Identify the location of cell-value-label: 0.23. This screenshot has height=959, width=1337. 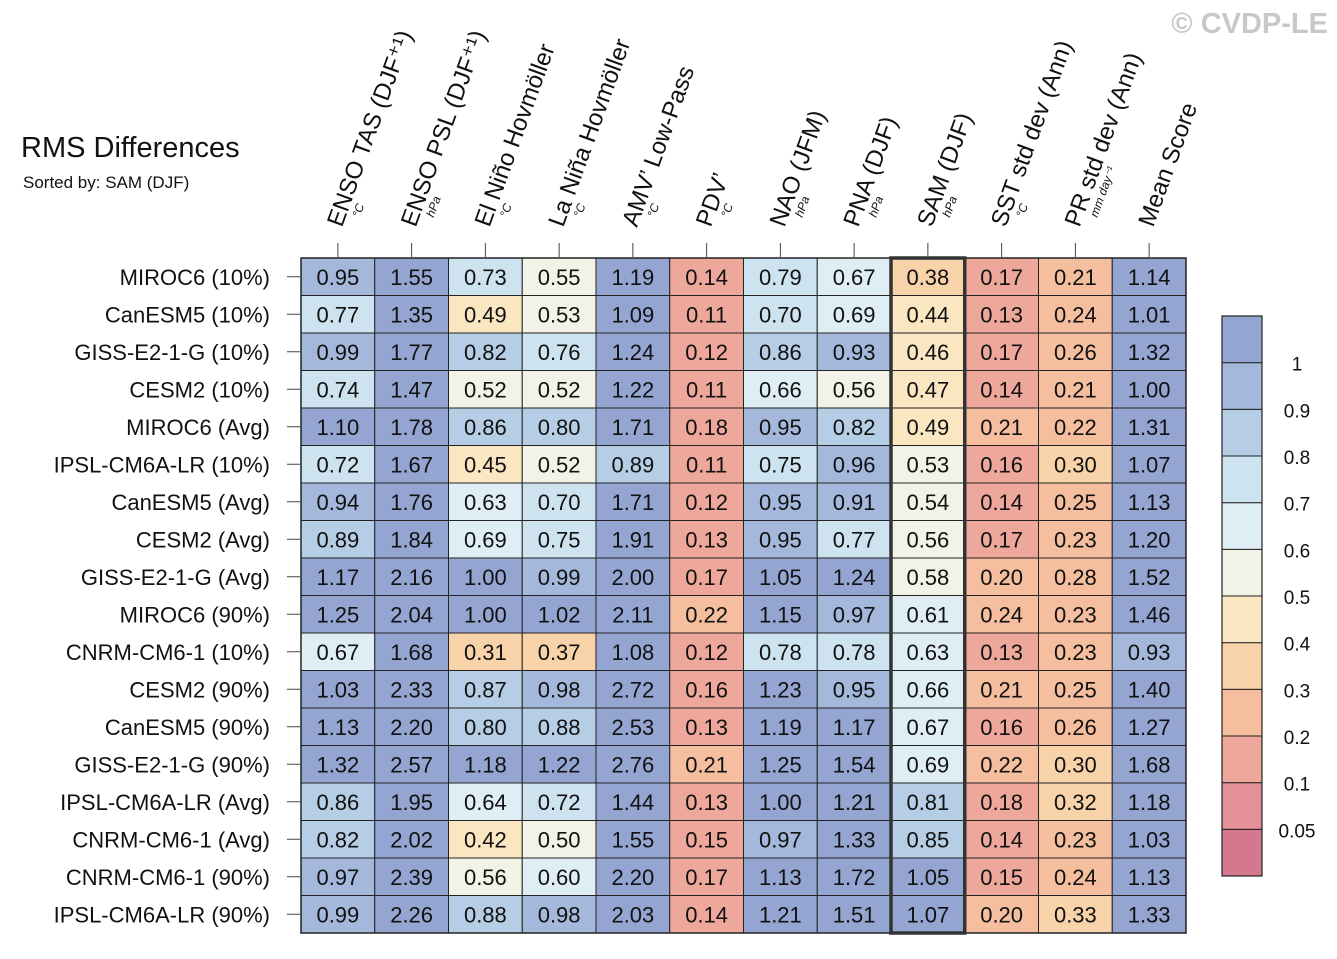
(1075, 614).